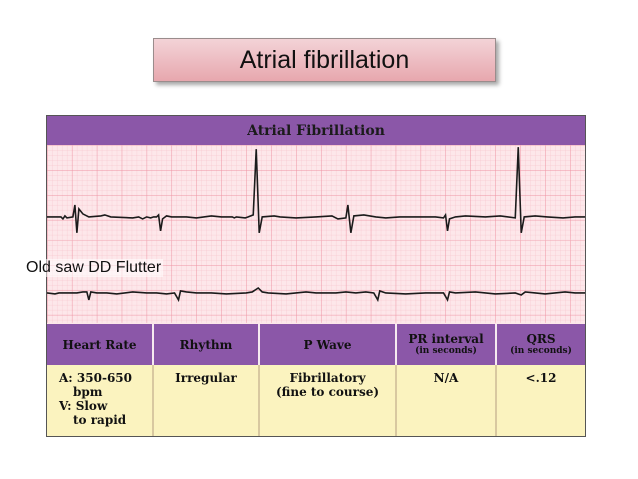  I want to click on slide-title-box: Atrial fibrillation, so click(324, 60).